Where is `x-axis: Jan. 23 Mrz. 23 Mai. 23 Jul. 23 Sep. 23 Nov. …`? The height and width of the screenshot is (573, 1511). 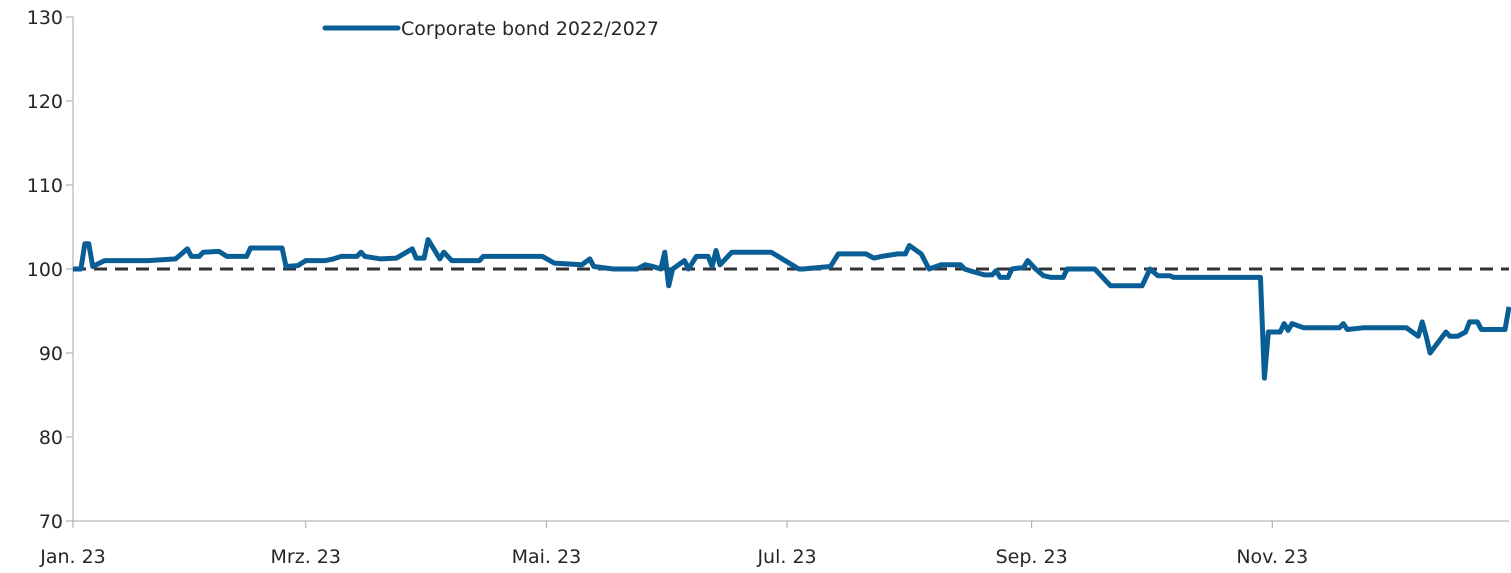
x-axis: Jan. 23 Mrz. 23 Mai. 23 Jul. 23 Sep. 23 Nov. … is located at coordinates (774, 544).